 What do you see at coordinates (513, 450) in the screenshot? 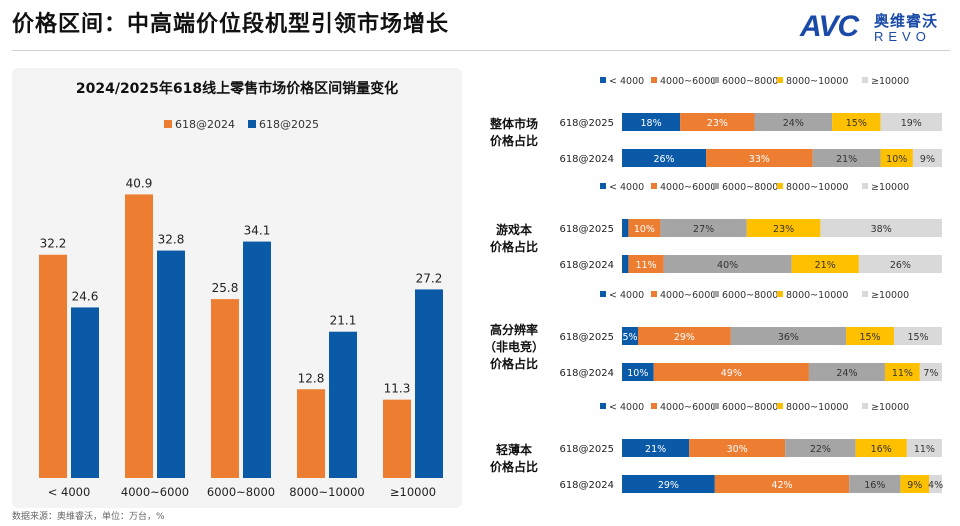
I see `panel-category-label-line: 轻薄本` at bounding box center [513, 450].